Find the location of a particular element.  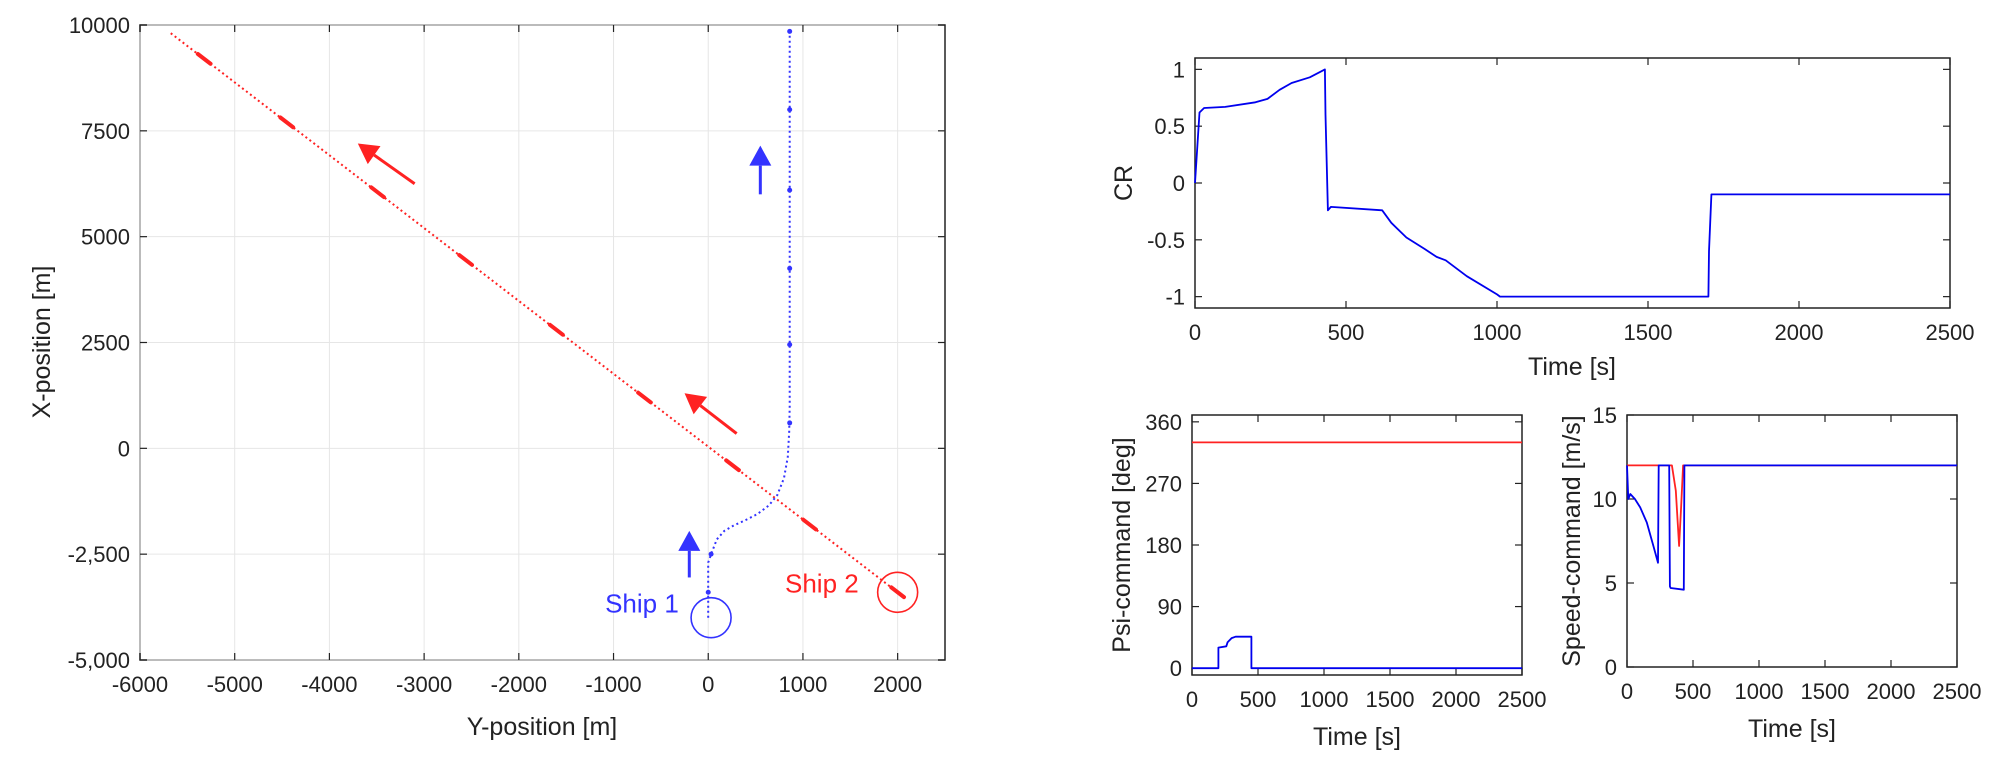

psi-plot-area is located at coordinates (1357, 545).